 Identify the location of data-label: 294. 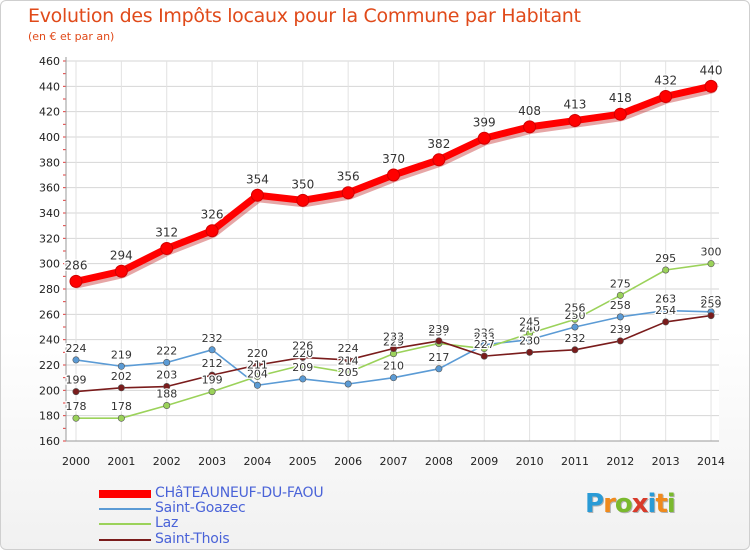
(121, 255).